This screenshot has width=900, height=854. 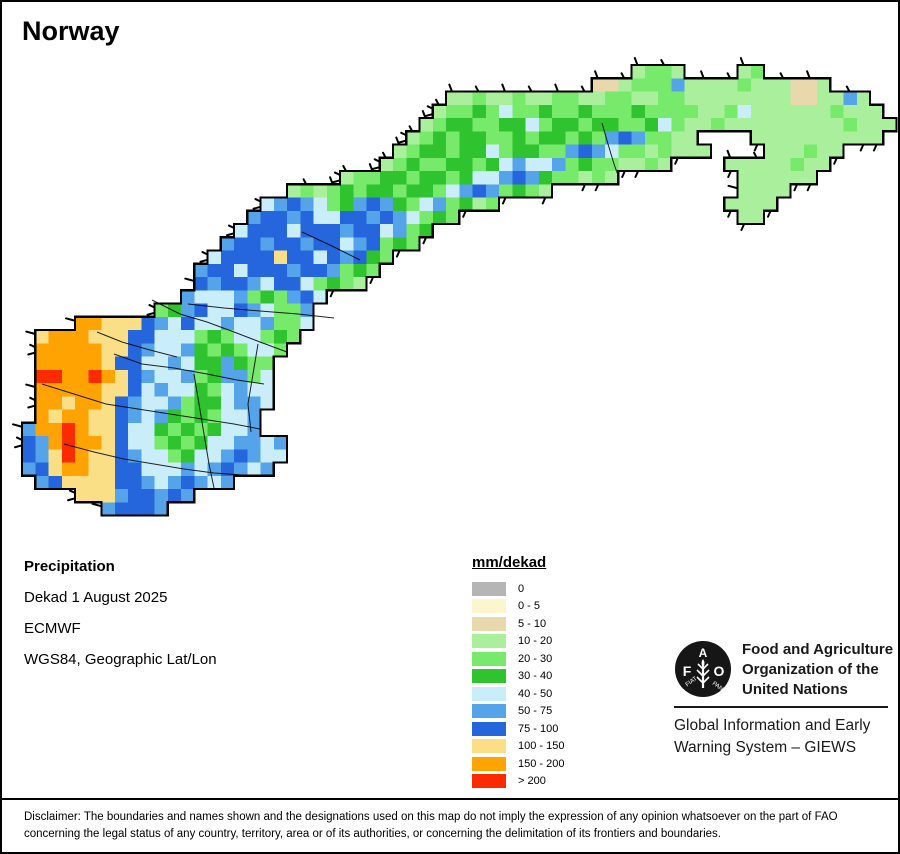 I want to click on info-dekad: Dekad 1 August 2025, so click(x=96, y=597).